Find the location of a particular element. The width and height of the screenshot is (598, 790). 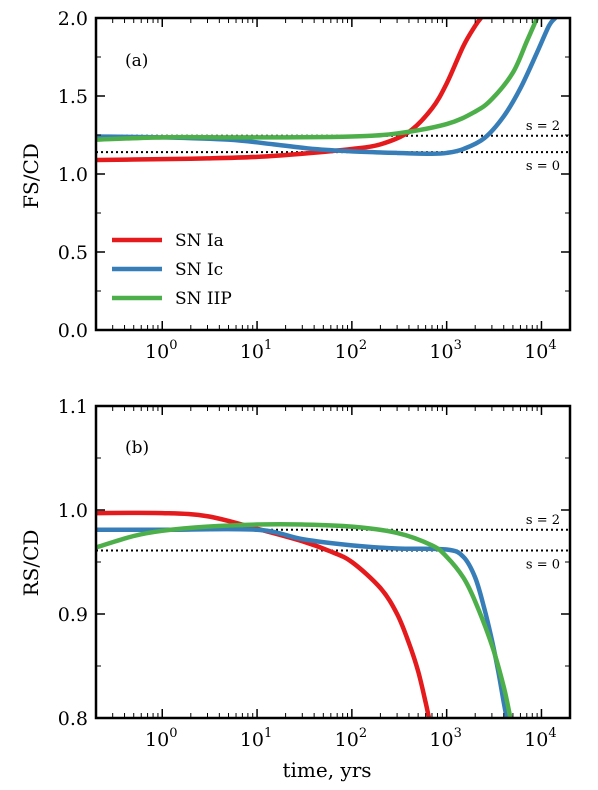

y-axis-label-a: FS/CD is located at coordinates (31, 176).